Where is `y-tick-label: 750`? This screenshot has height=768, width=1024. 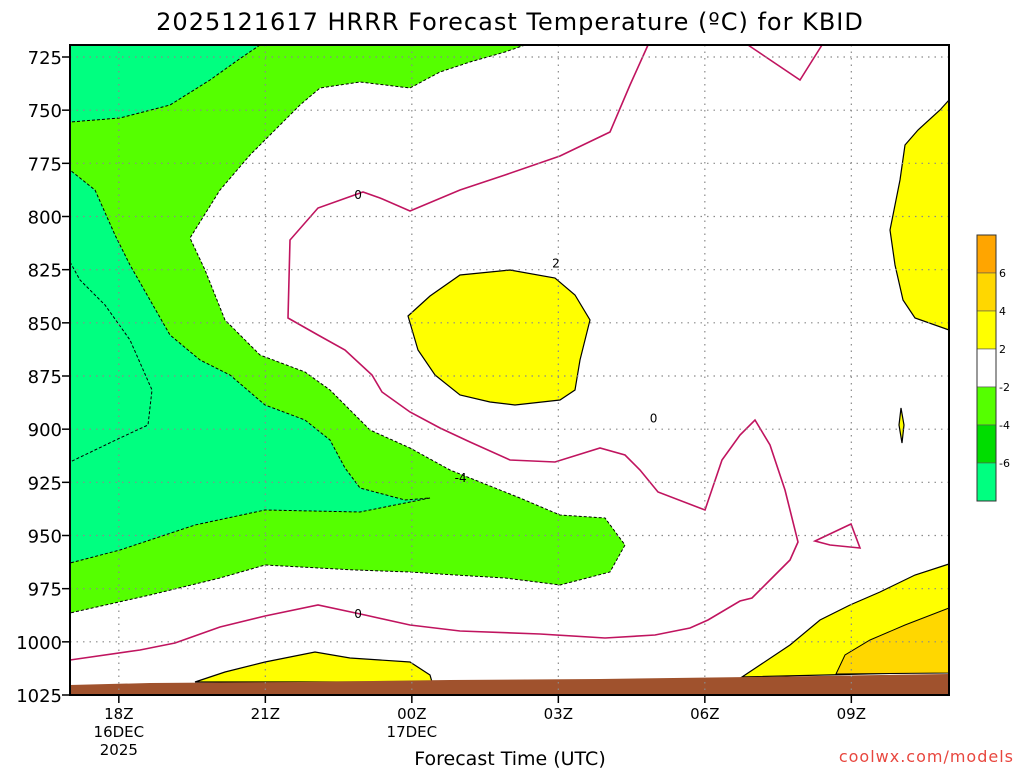
y-tick-label: 750 is located at coordinates (45, 111).